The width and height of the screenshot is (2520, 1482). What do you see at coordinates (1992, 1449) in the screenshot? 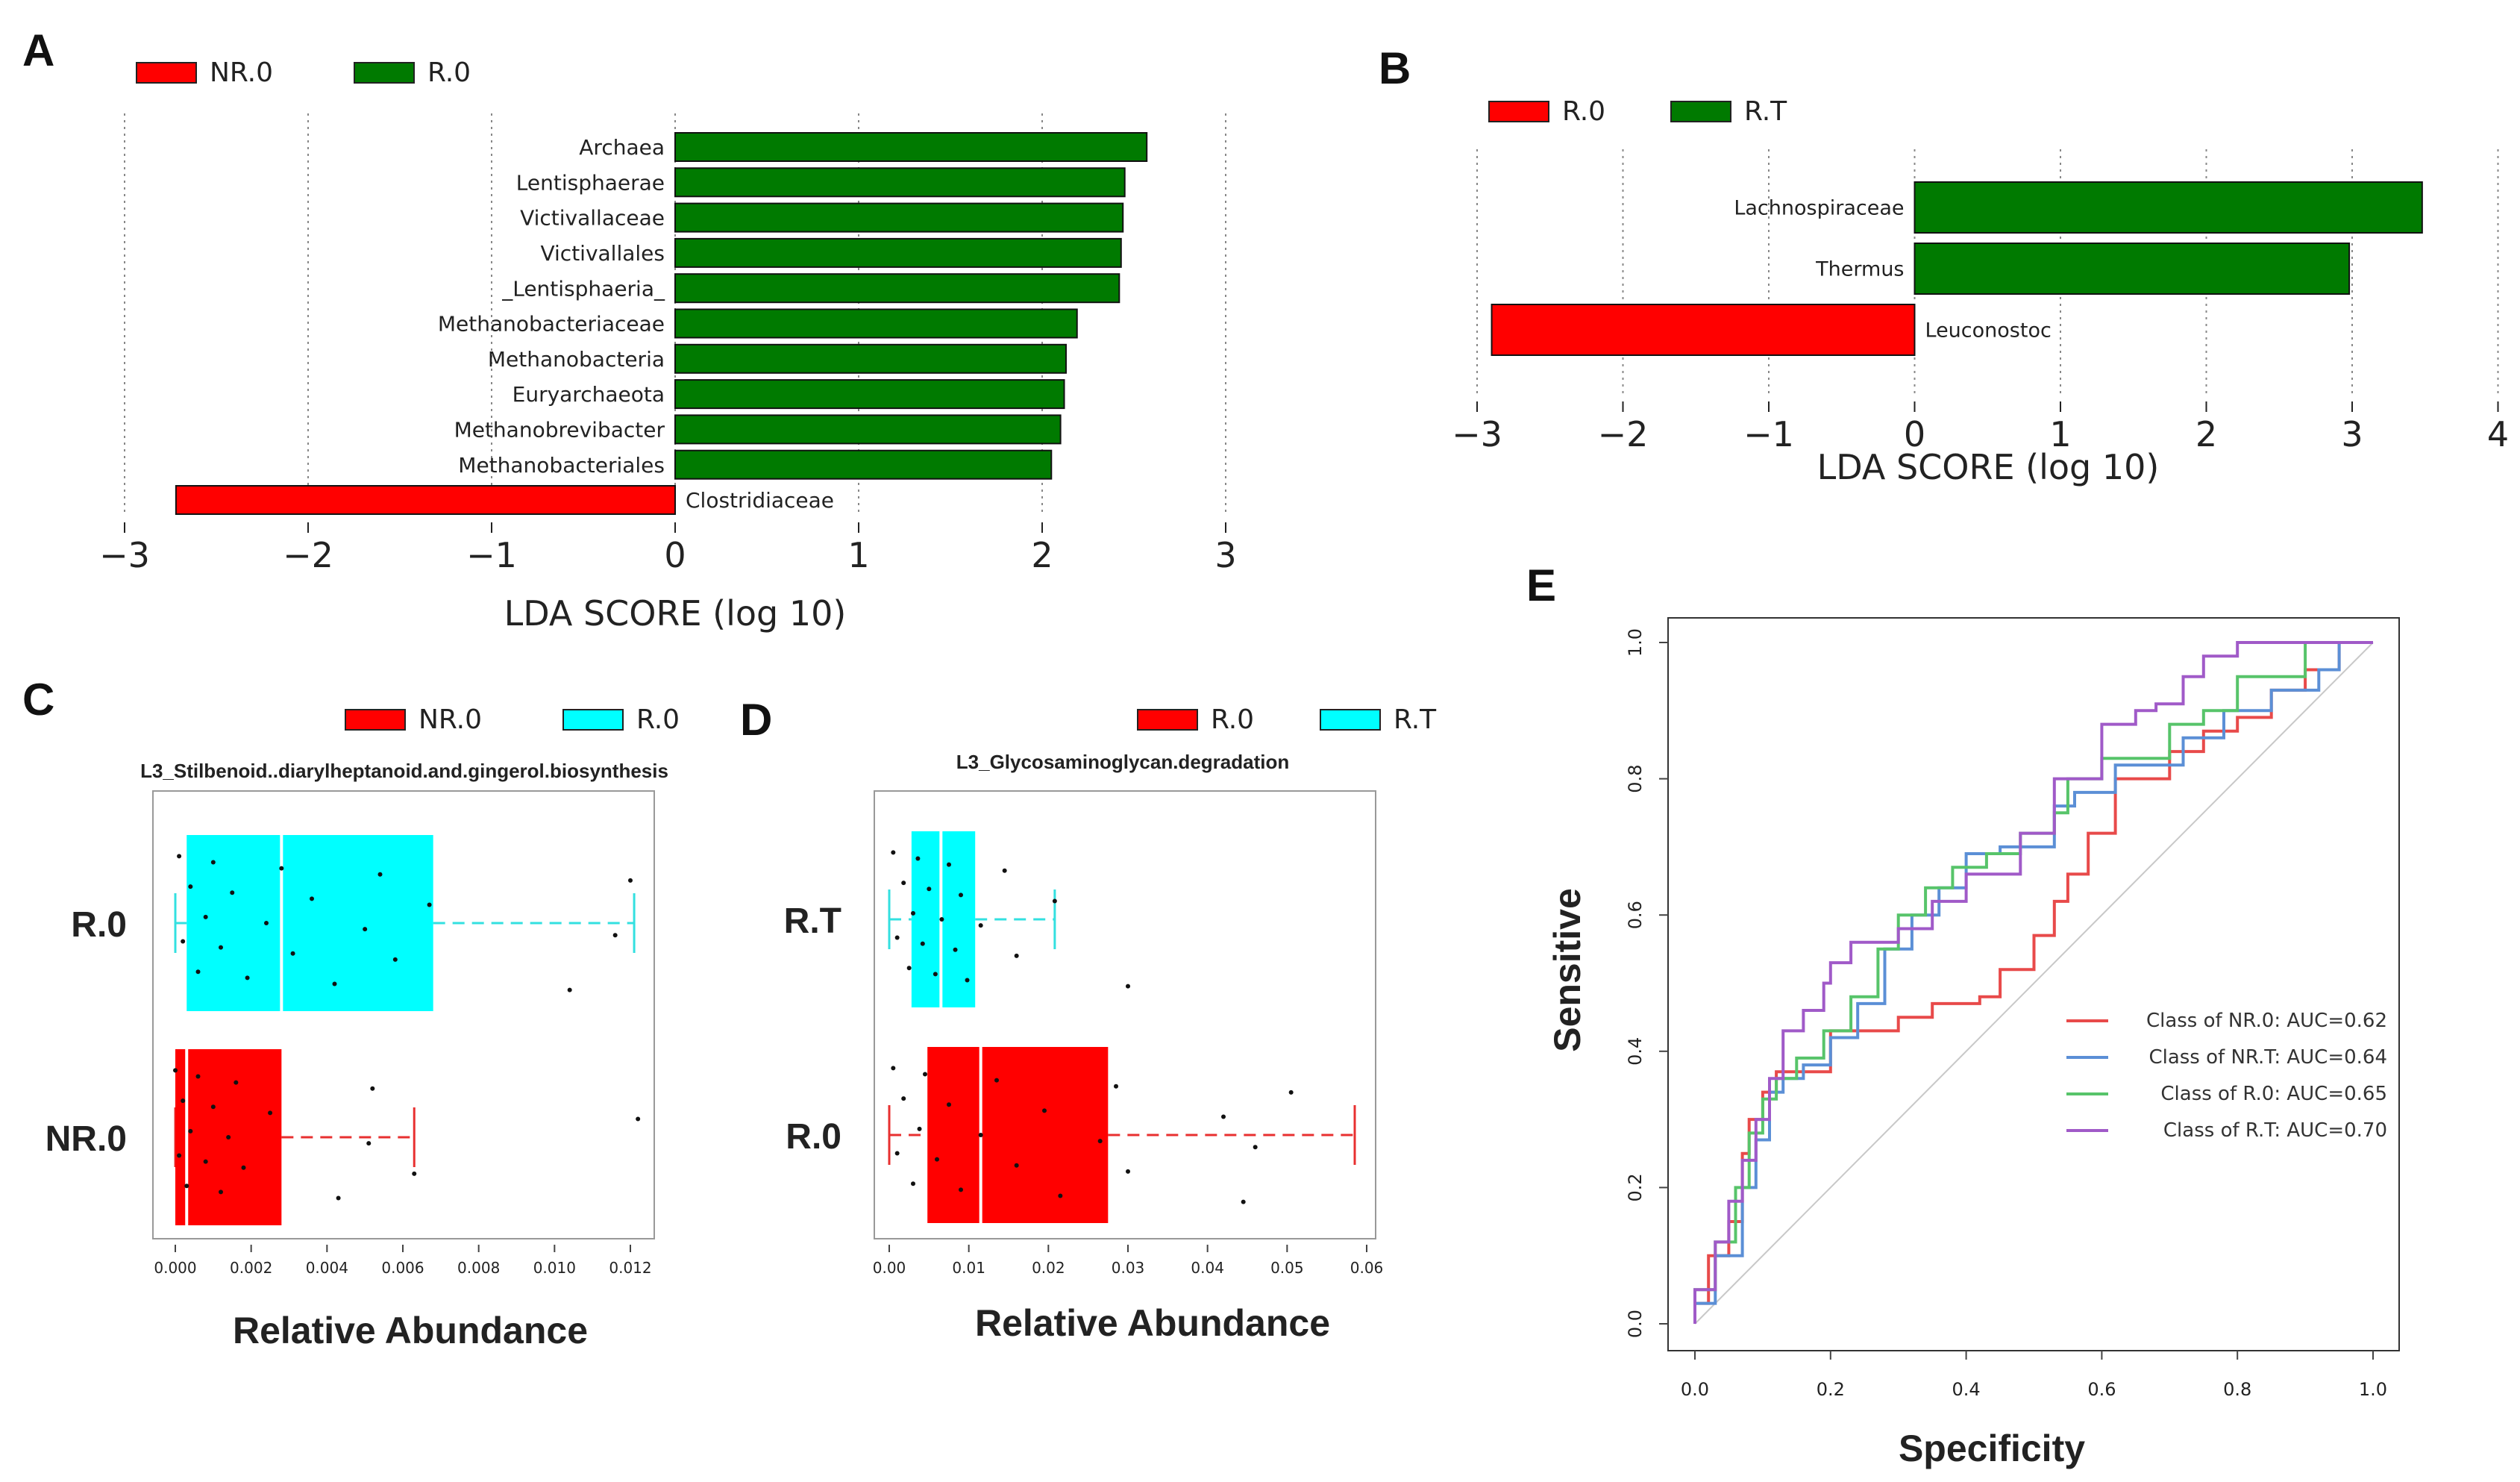
I see `x-axis-label: Specificity` at bounding box center [1992, 1449].